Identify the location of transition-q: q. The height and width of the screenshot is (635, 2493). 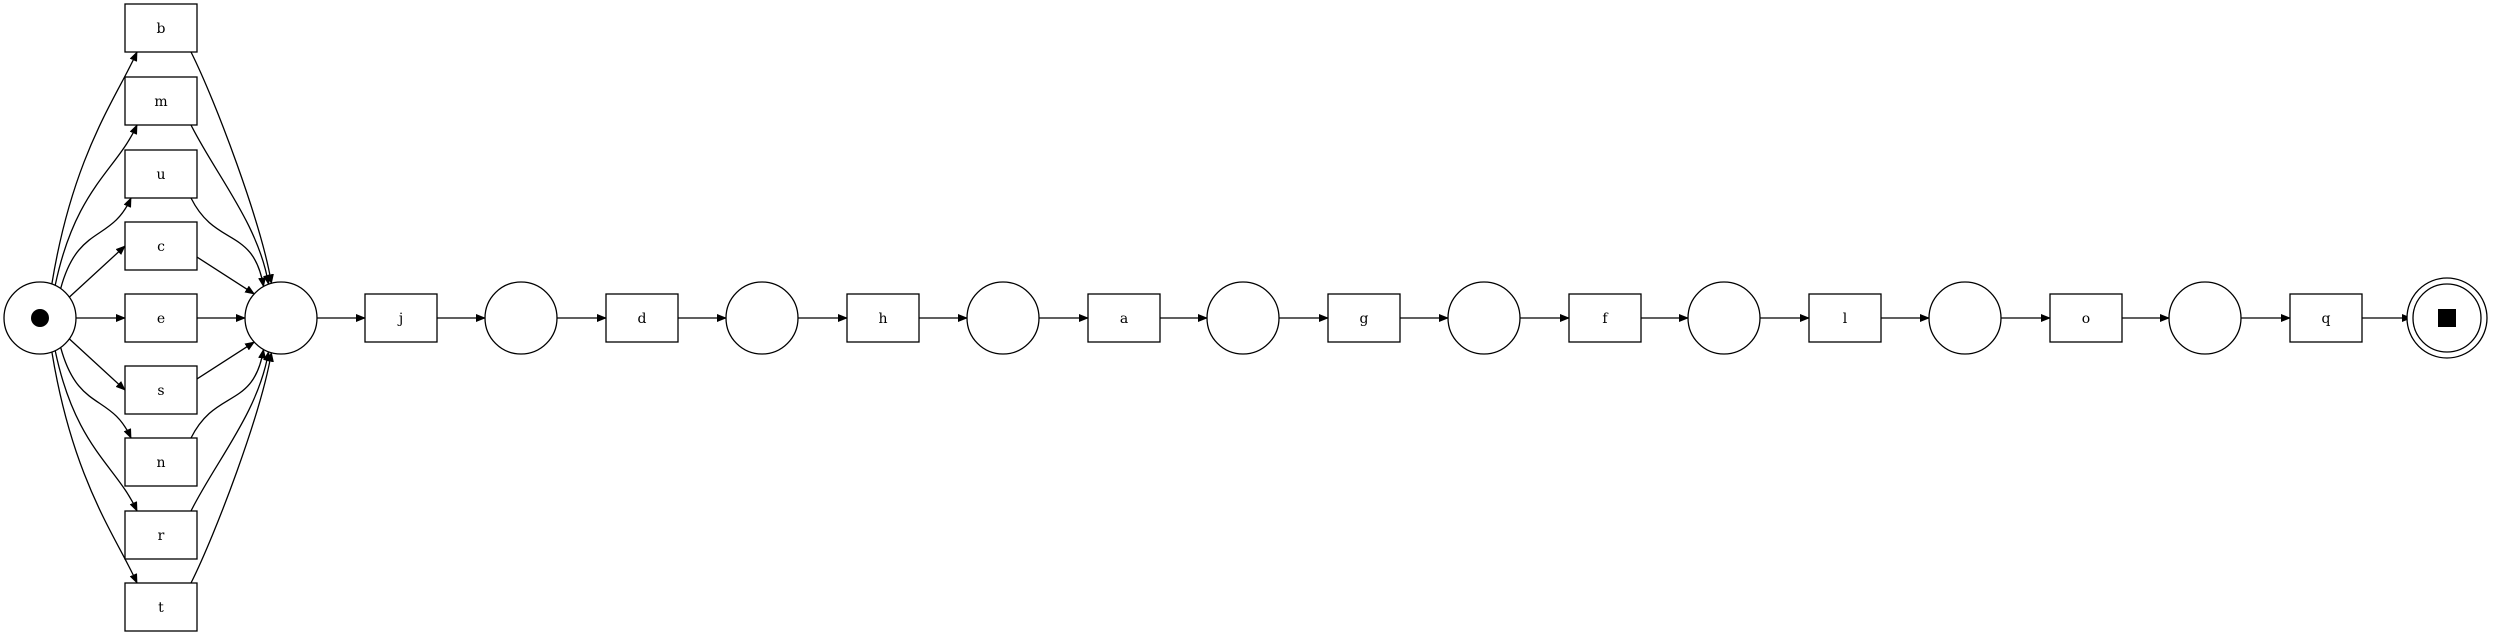
(2326, 318).